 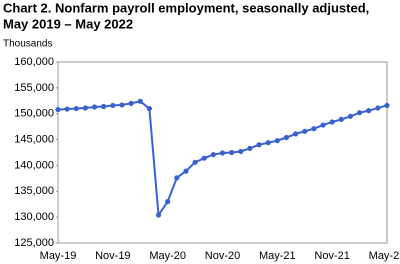 What do you see at coordinates (112, 256) in the screenshot?
I see `x-tick-label: Nov-19` at bounding box center [112, 256].